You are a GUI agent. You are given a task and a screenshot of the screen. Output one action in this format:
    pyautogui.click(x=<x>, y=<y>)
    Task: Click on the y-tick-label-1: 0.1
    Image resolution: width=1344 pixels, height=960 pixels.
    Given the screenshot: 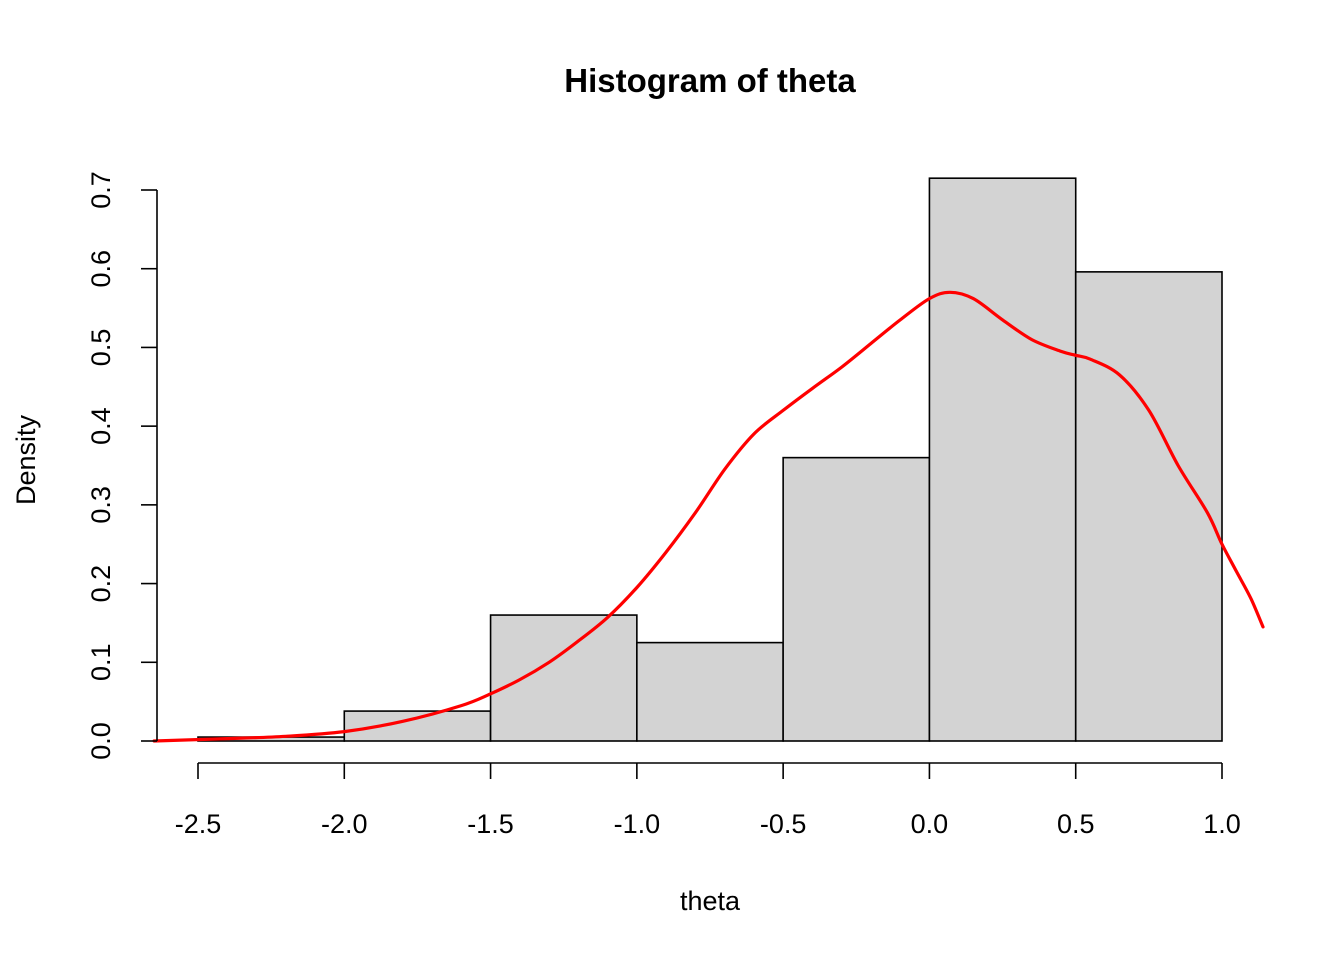 What is the action you would take?
    pyautogui.click(x=101, y=663)
    